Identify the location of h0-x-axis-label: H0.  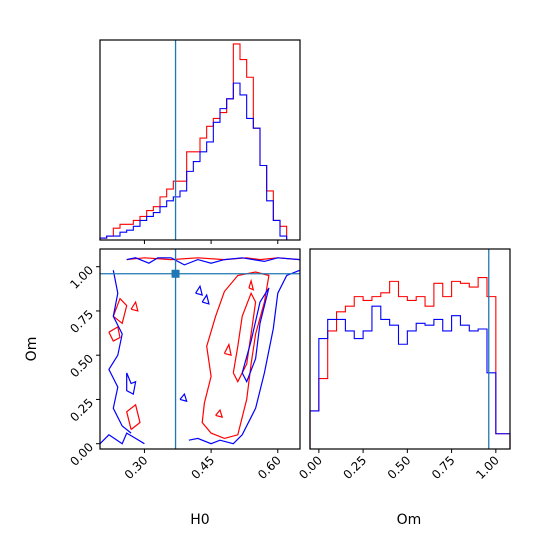
(199, 520).